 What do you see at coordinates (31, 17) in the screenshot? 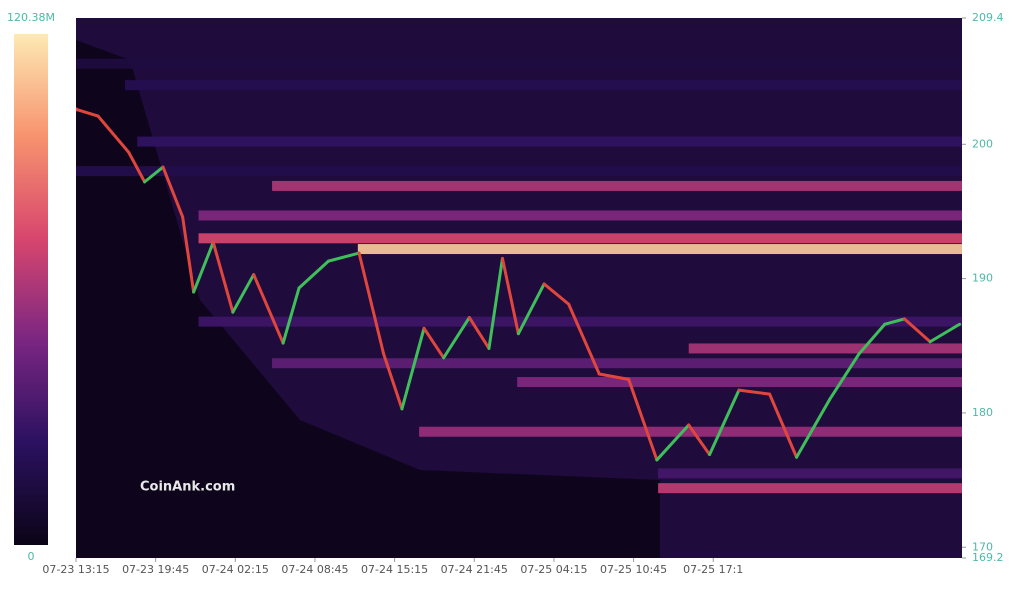
I see `colorbar-label: 120.38M` at bounding box center [31, 17].